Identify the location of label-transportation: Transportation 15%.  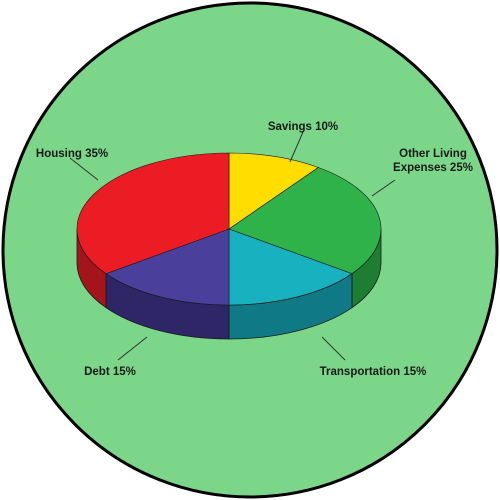
(373, 372).